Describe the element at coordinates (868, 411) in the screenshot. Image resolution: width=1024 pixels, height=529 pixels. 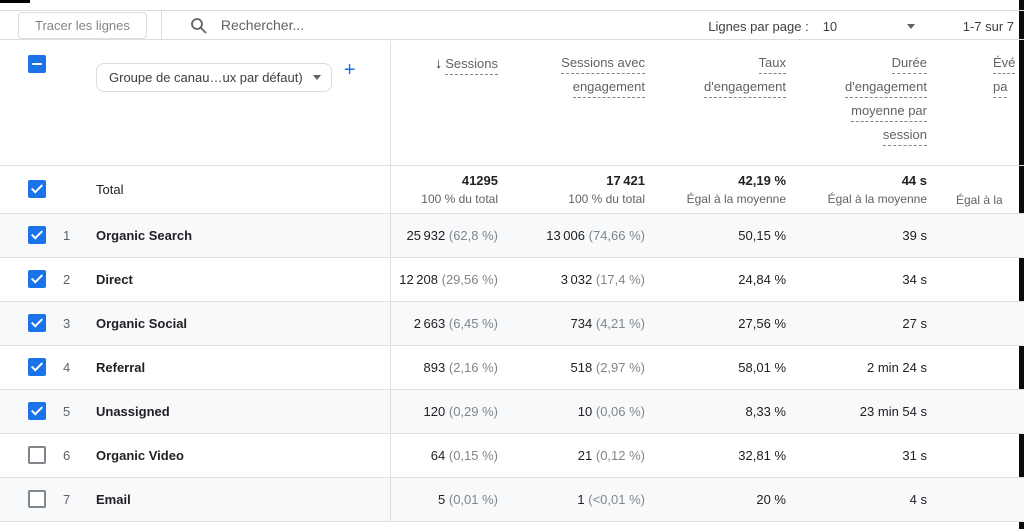
I see `duration-value: 23 min 54 s` at that location.